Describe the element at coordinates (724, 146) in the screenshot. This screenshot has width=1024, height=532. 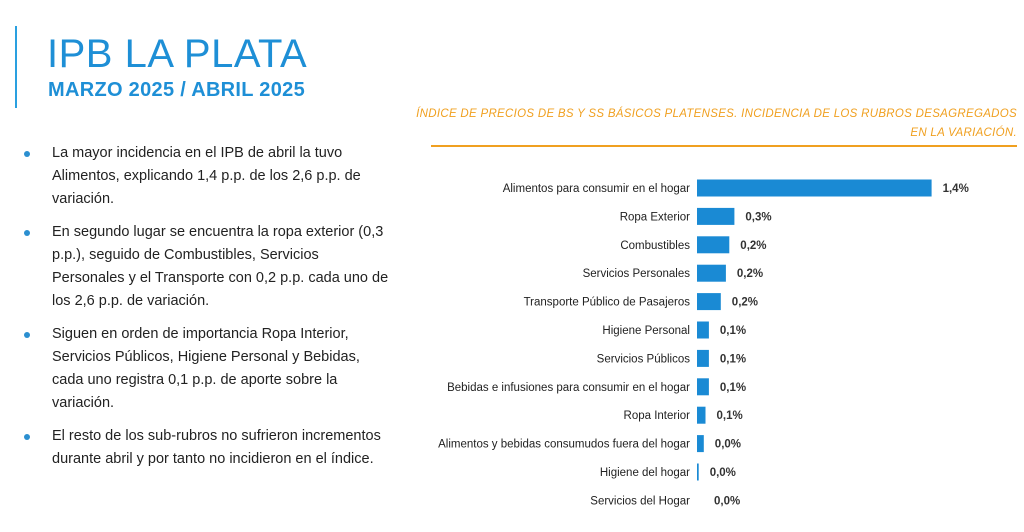
I see `chart-title-rule` at that location.